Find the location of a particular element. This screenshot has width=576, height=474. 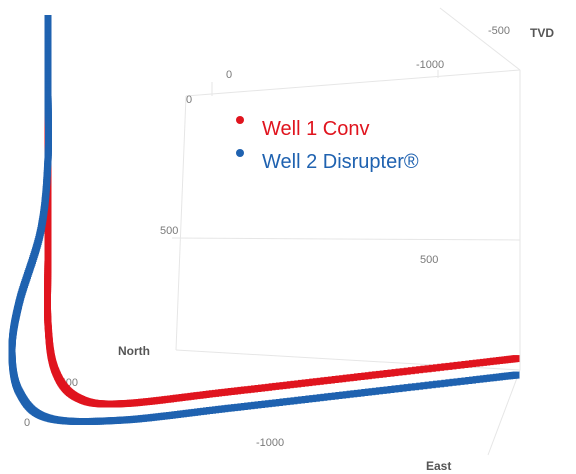

north-tick-label: 0 is located at coordinates (27, 423).